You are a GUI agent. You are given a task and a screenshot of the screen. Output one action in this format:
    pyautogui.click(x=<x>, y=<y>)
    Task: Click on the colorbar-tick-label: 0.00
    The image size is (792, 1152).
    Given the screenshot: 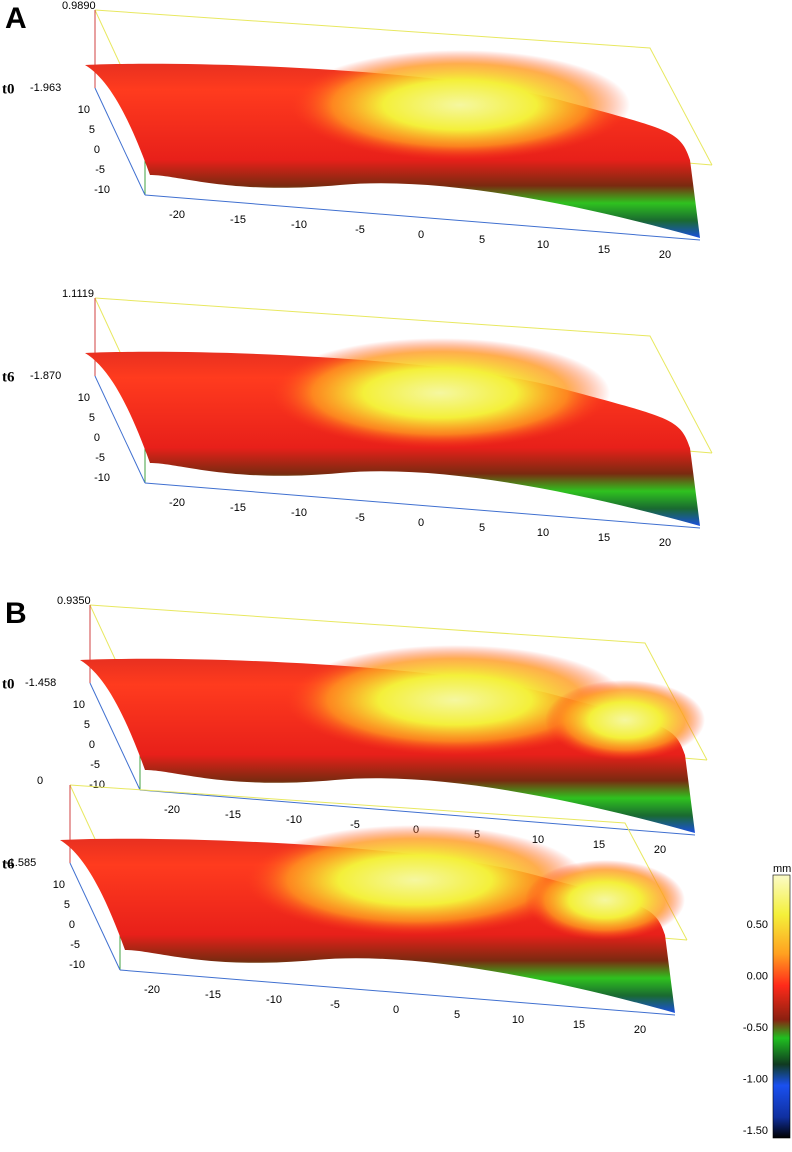 What is the action you would take?
    pyautogui.click(x=757, y=976)
    